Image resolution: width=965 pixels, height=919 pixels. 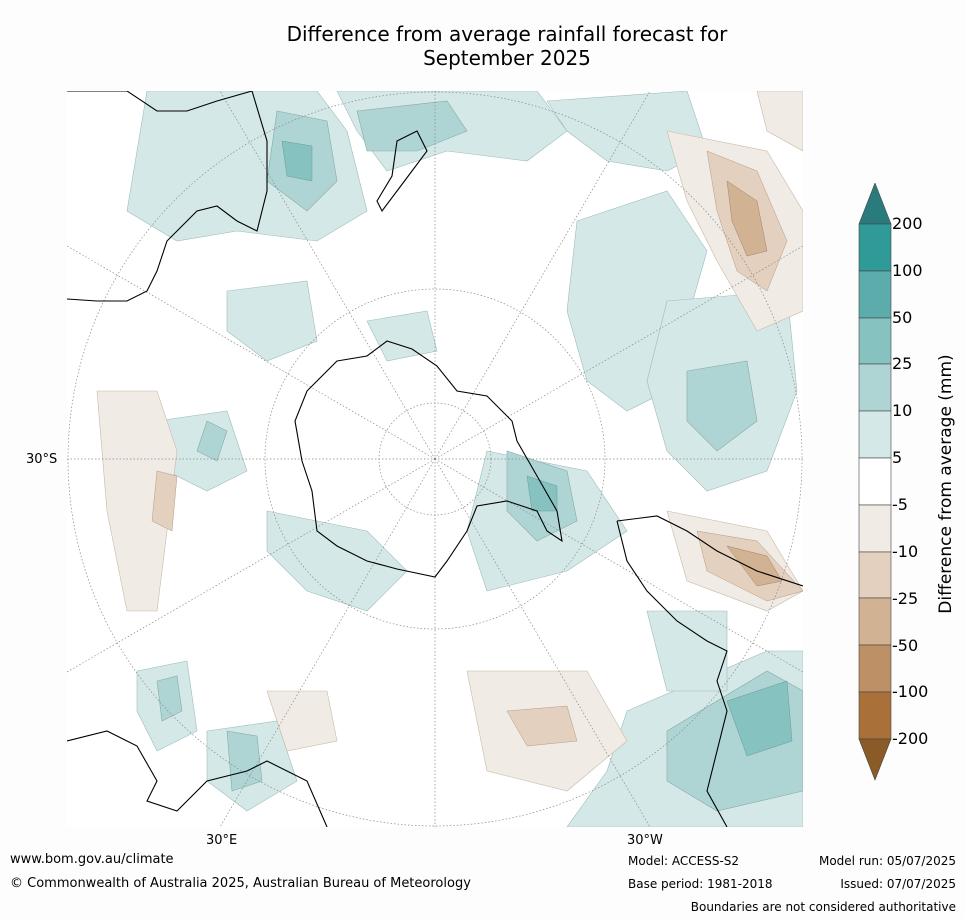 I want to click on latitude-label-30s: 30°S, so click(x=42, y=459).